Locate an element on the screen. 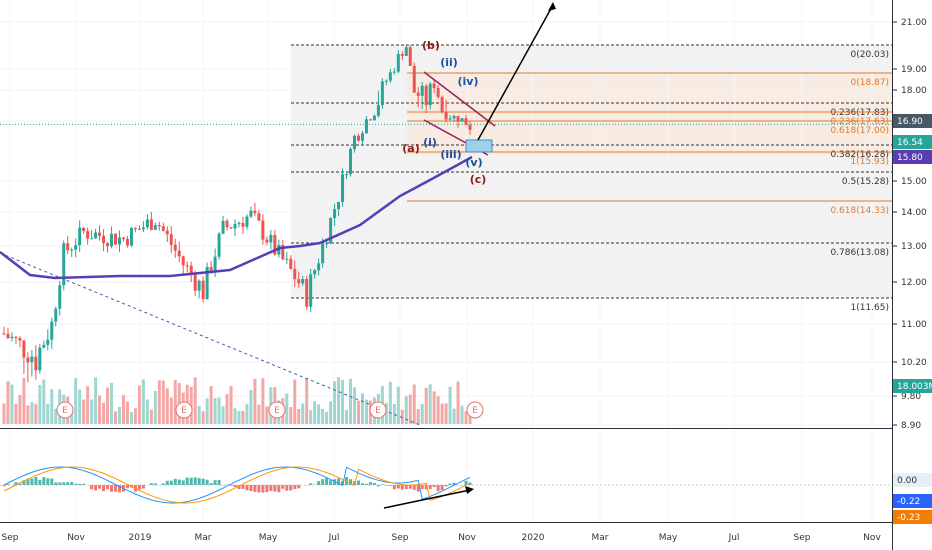  wave-label: (c) is located at coordinates (478, 179).